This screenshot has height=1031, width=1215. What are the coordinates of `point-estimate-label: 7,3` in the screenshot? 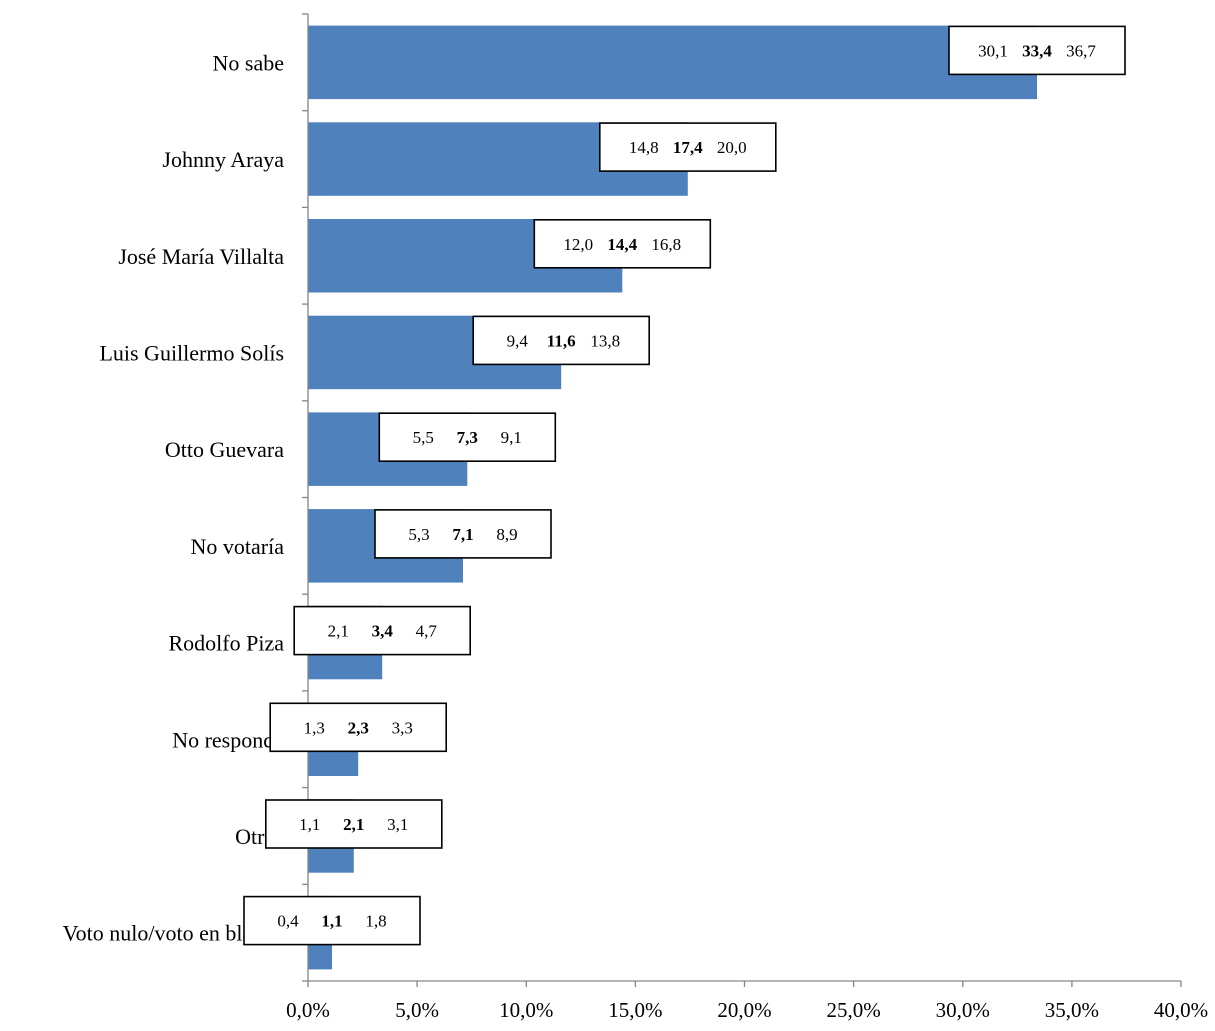 It's located at (467, 437).